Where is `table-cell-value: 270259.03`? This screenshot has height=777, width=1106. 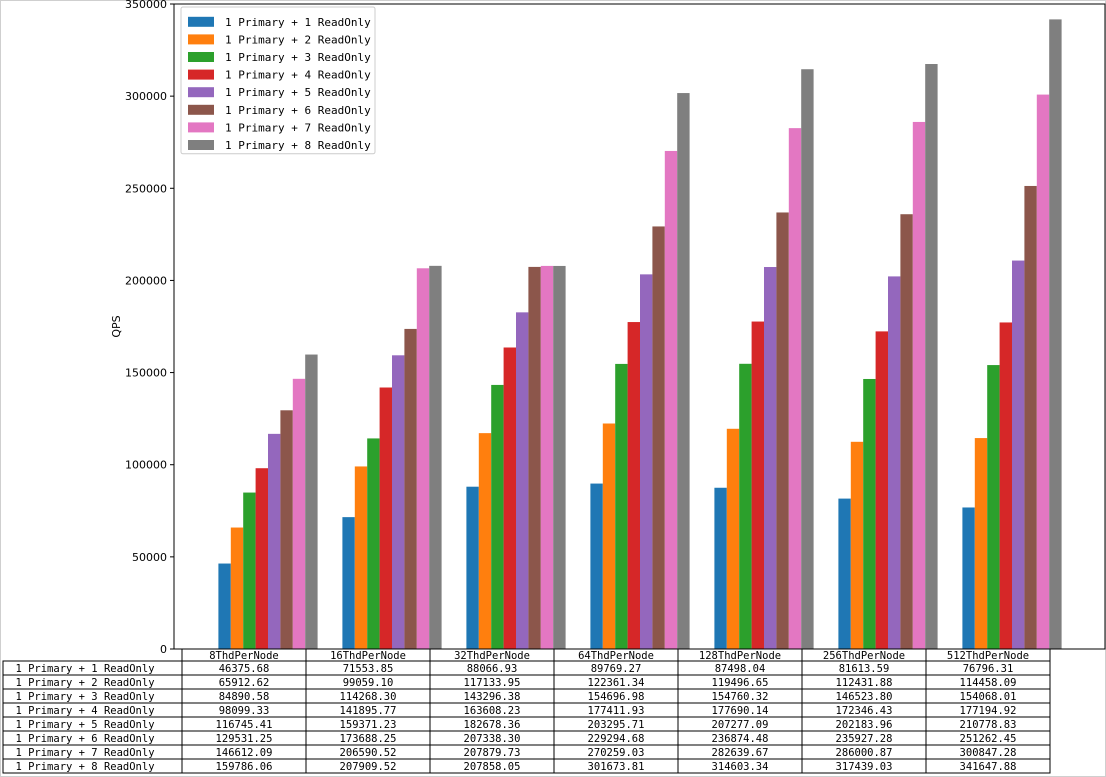 table-cell-value: 270259.03 is located at coordinates (616, 753).